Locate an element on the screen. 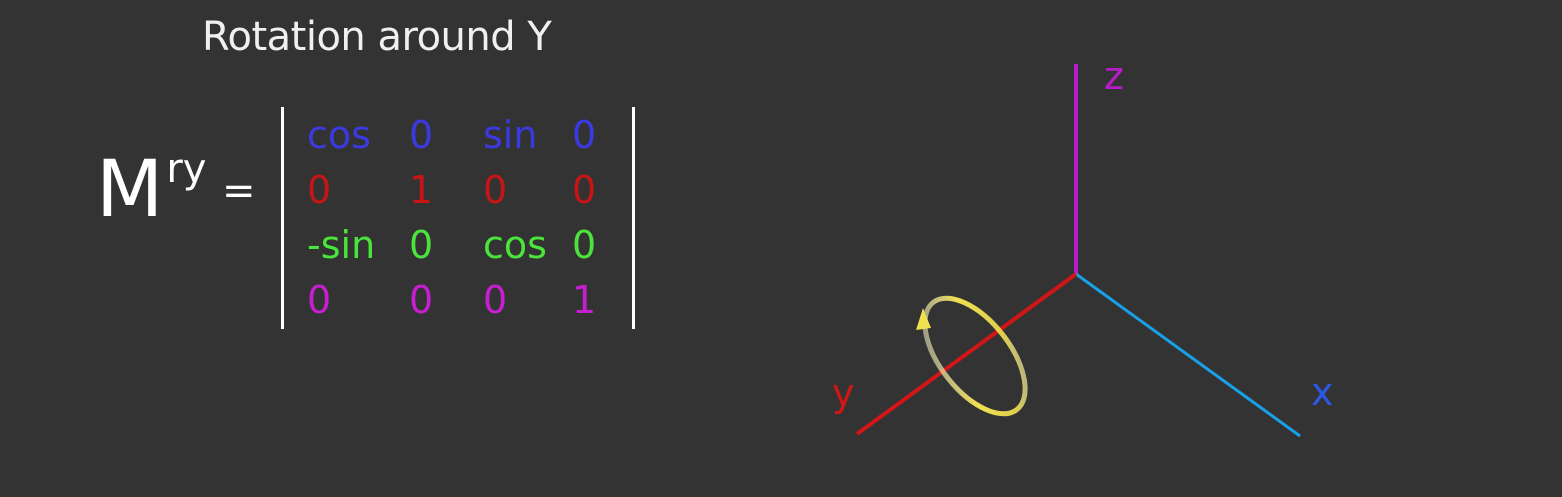 The height and width of the screenshot is (497, 1562). x-axis-line is located at coordinates (1188, 355).